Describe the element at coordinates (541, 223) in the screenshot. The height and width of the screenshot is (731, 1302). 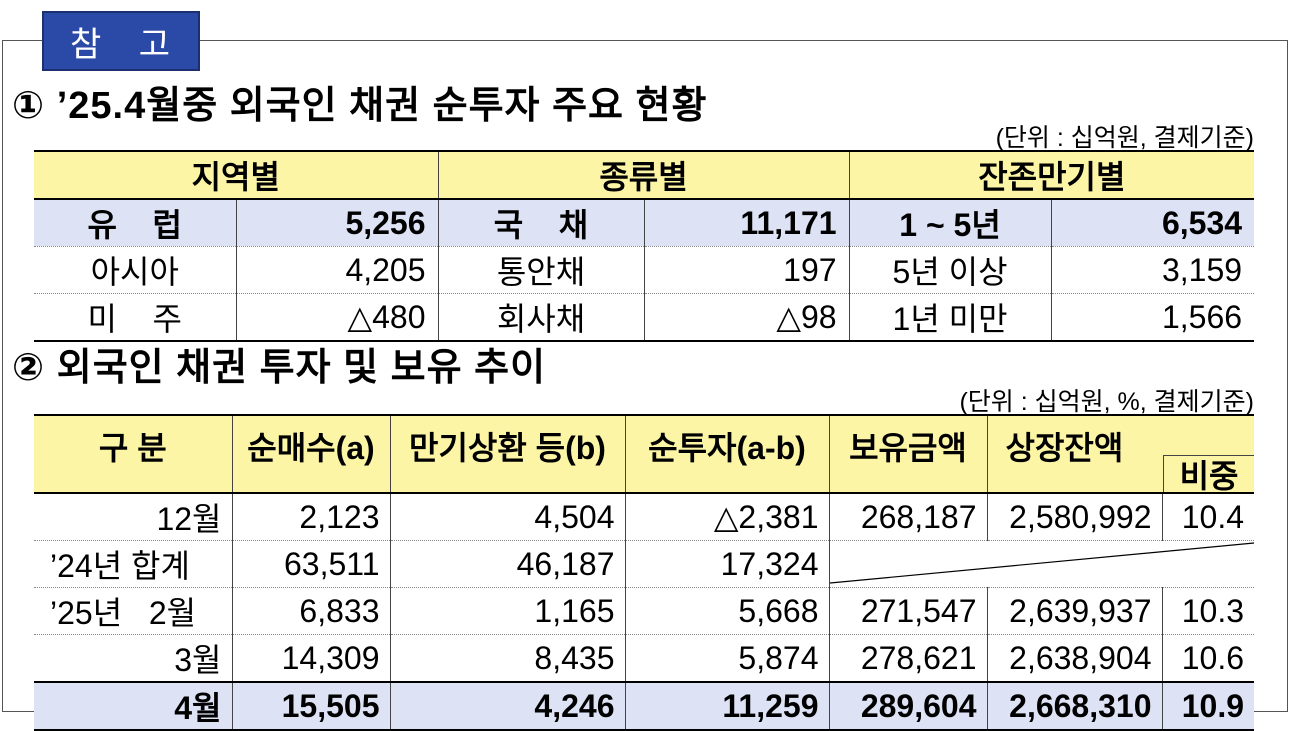
I see `cell: 국 채` at that location.